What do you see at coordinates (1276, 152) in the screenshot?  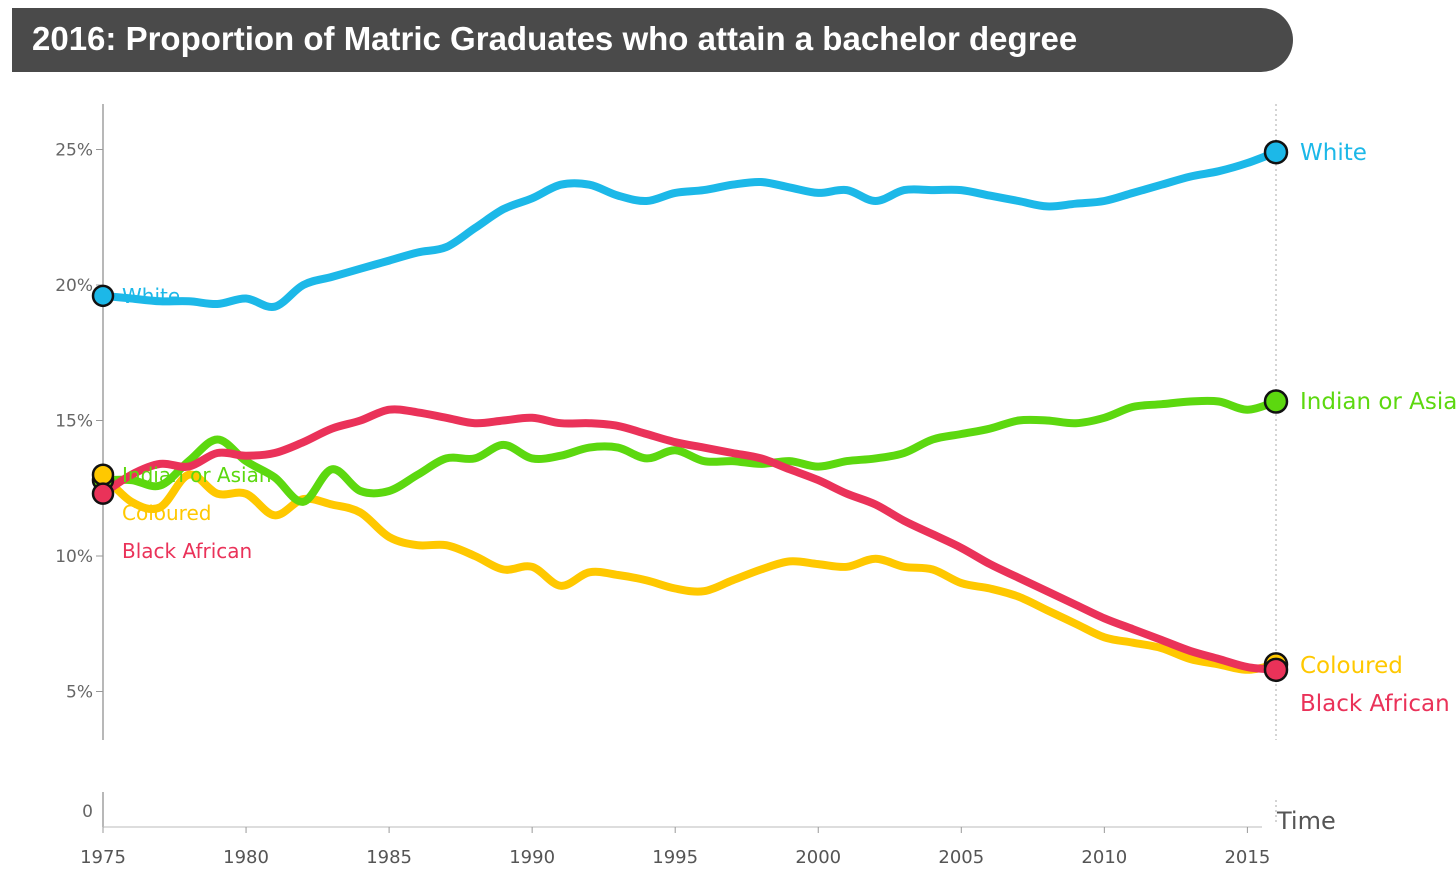 I see `end-marker-white` at bounding box center [1276, 152].